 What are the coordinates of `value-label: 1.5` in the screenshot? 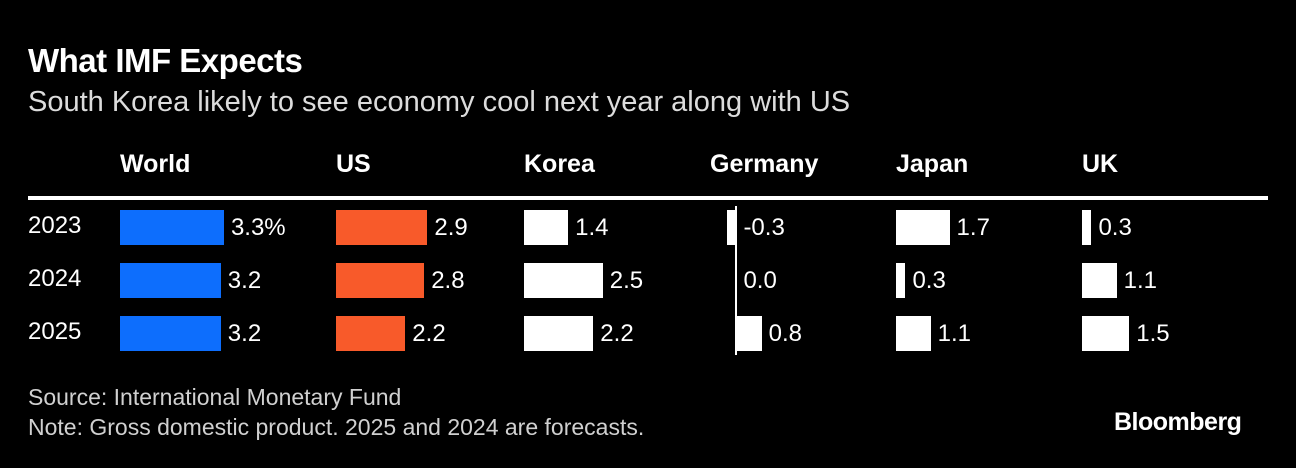 It's located at (1153, 333).